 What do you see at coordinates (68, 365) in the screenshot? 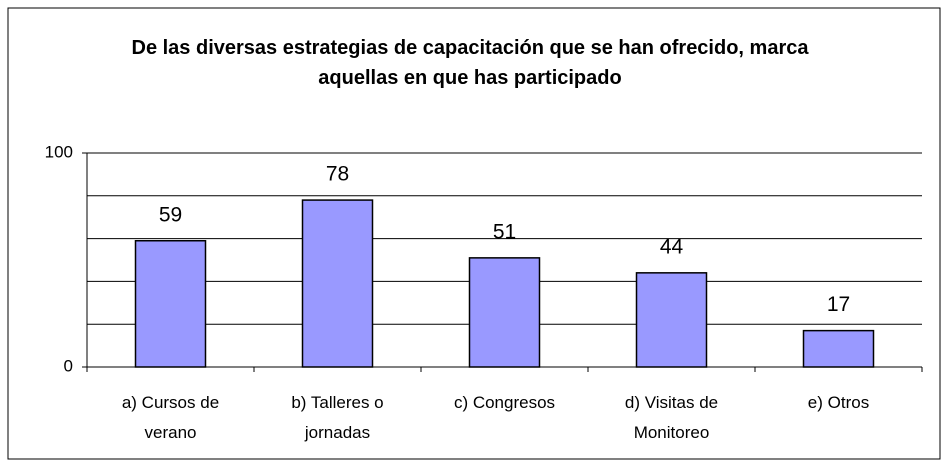
I see `y-tick-label: 0` at bounding box center [68, 365].